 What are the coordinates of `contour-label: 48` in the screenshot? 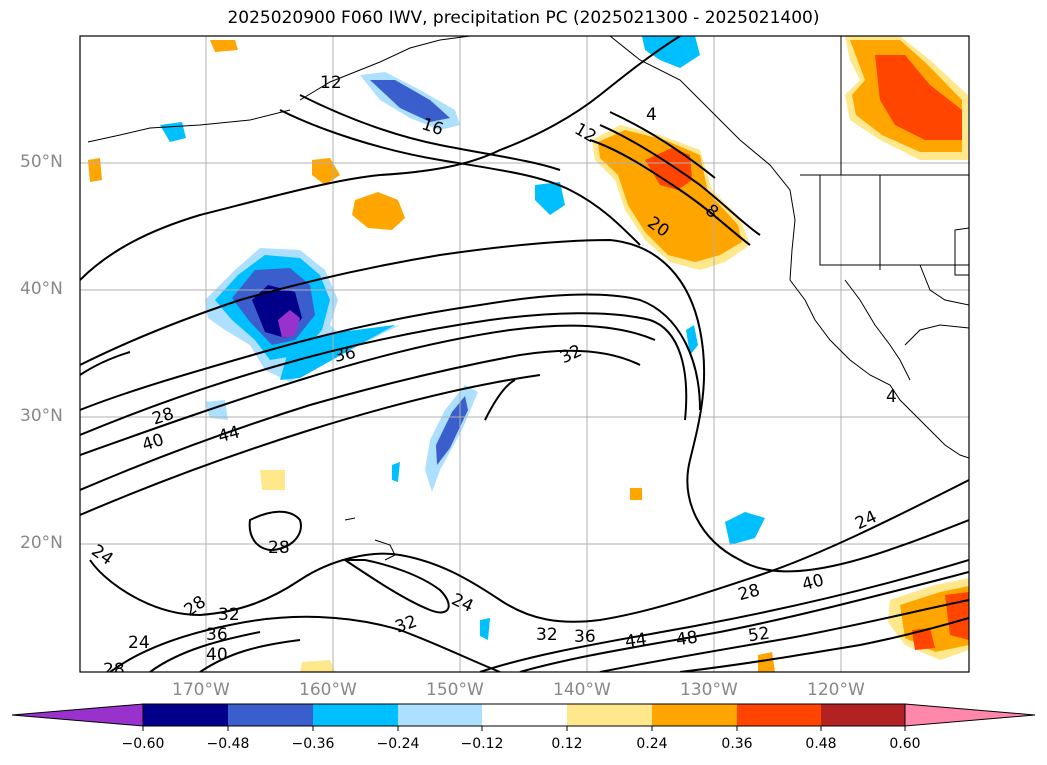 It's located at (687, 638).